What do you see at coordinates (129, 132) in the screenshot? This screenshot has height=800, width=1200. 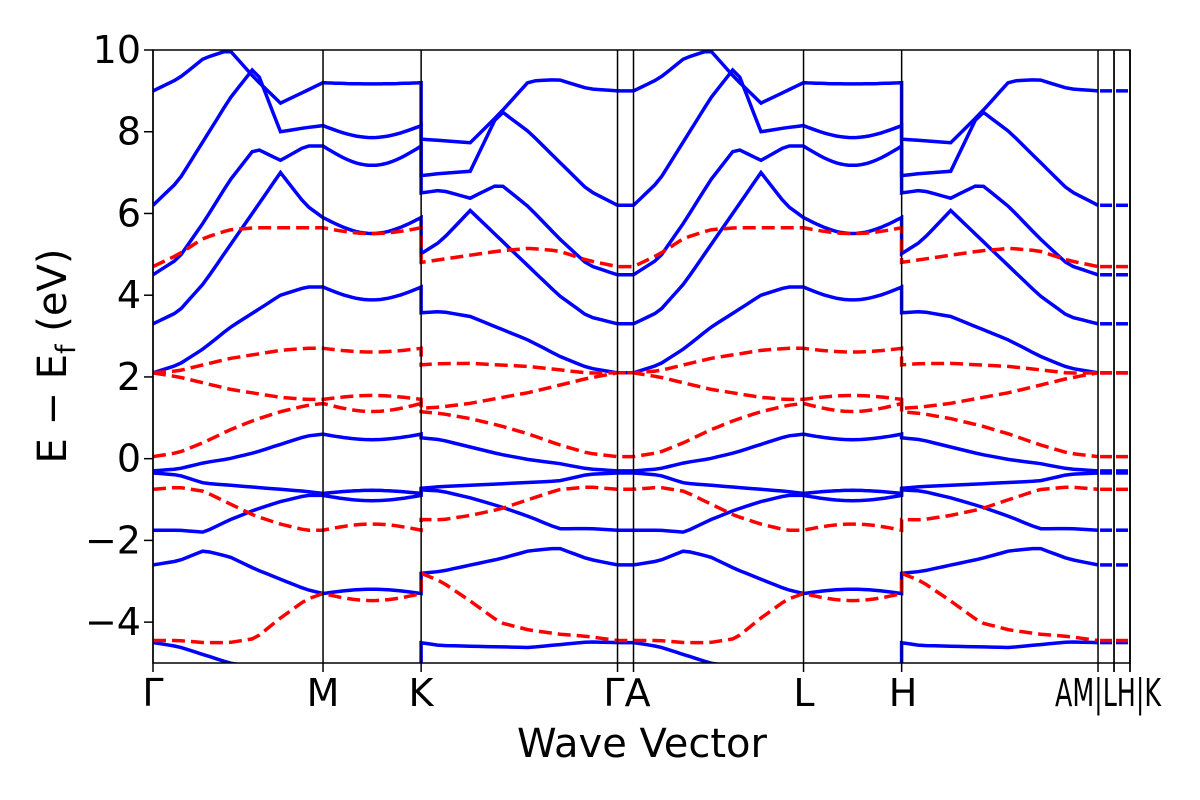 I see `ytick-label: 8` at bounding box center [129, 132].